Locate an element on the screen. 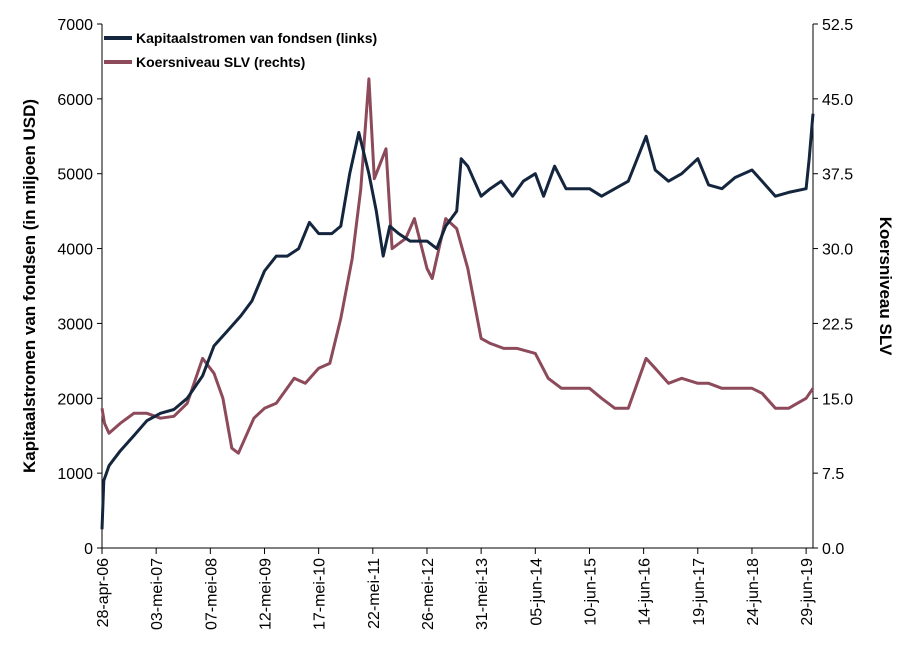  x-tick-label: 29-jun-19 is located at coordinates (807, 592).